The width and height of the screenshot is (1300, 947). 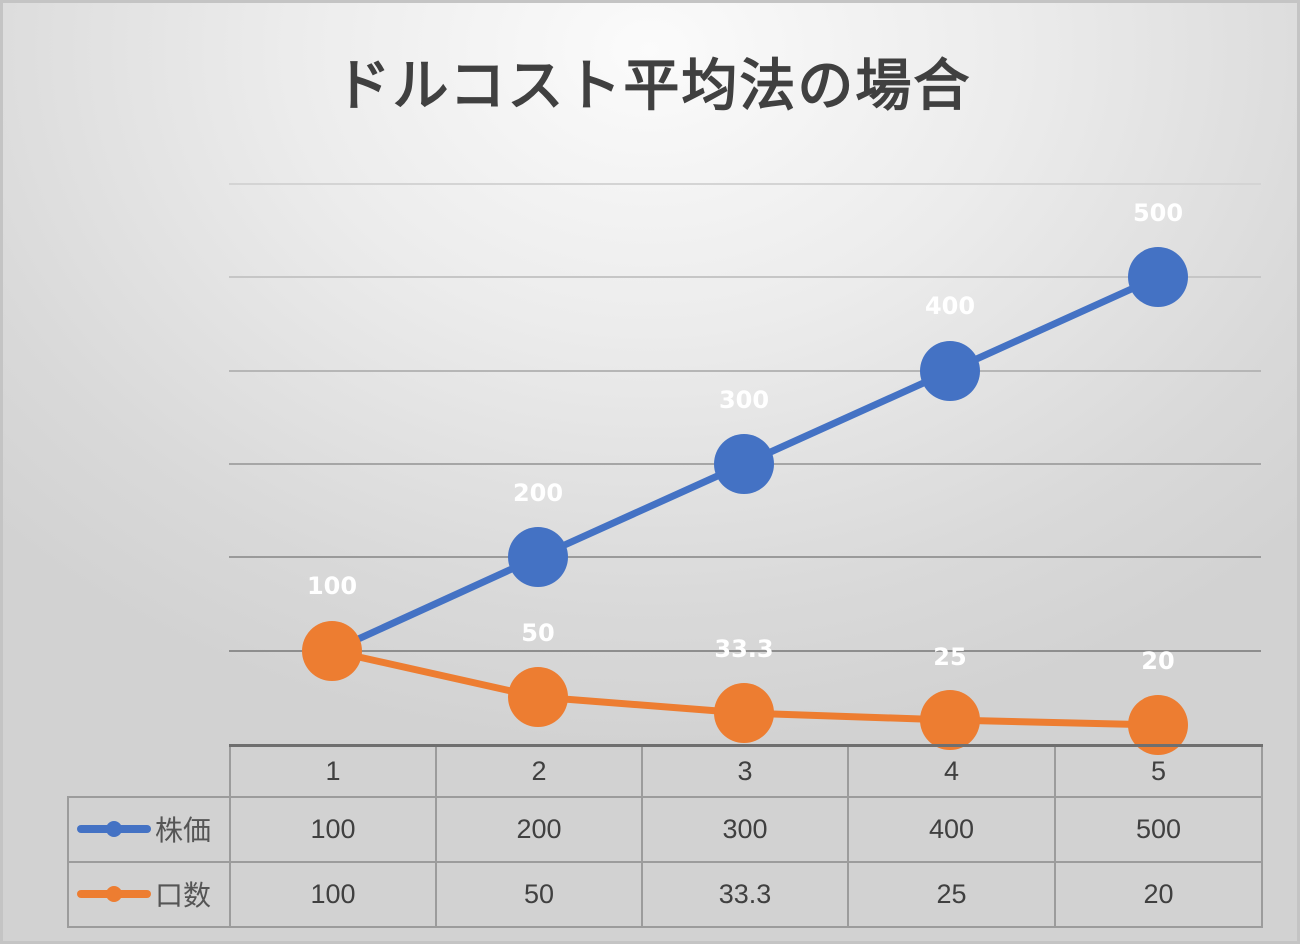 What do you see at coordinates (538, 493) in the screenshot?
I see `data-label: 200` at bounding box center [538, 493].